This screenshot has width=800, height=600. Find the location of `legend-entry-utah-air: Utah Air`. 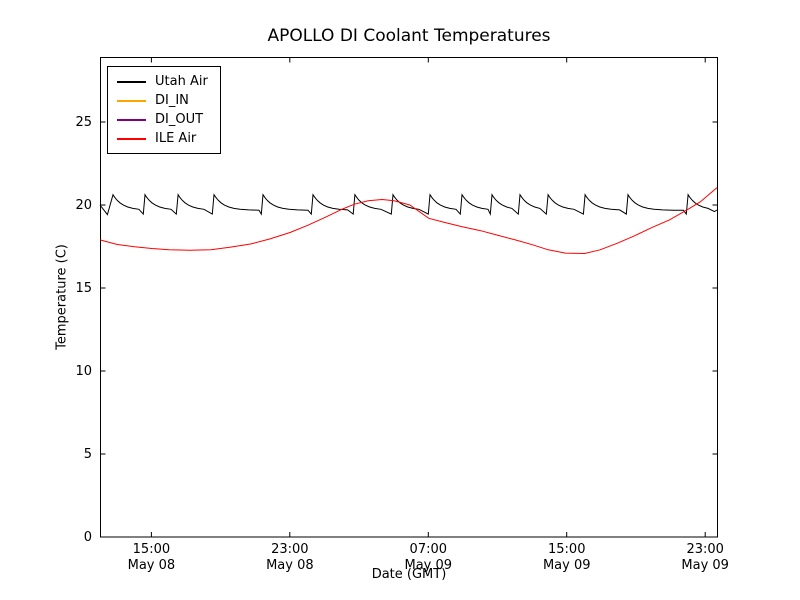

legend-entry-utah-air: Utah Air is located at coordinates (162, 81).